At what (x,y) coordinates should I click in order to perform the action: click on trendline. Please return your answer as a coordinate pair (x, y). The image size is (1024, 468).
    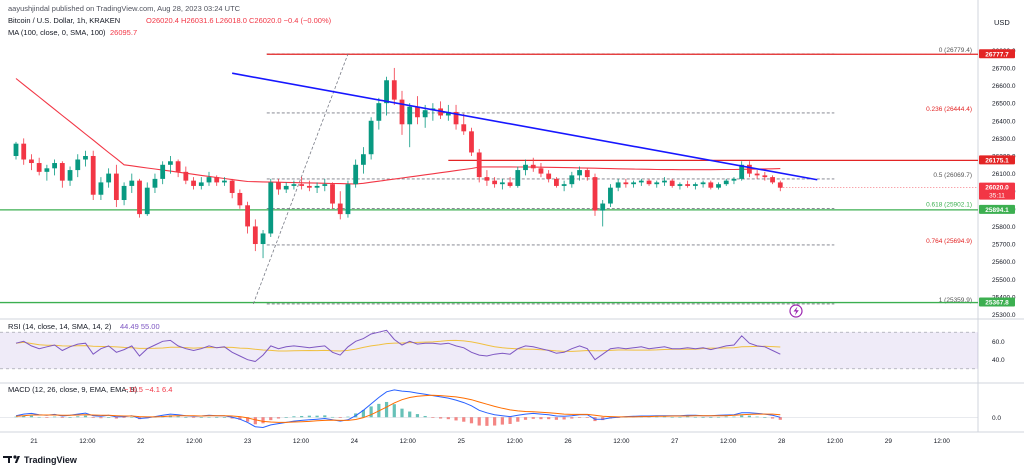
    Looking at the image, I should click on (525, 126).